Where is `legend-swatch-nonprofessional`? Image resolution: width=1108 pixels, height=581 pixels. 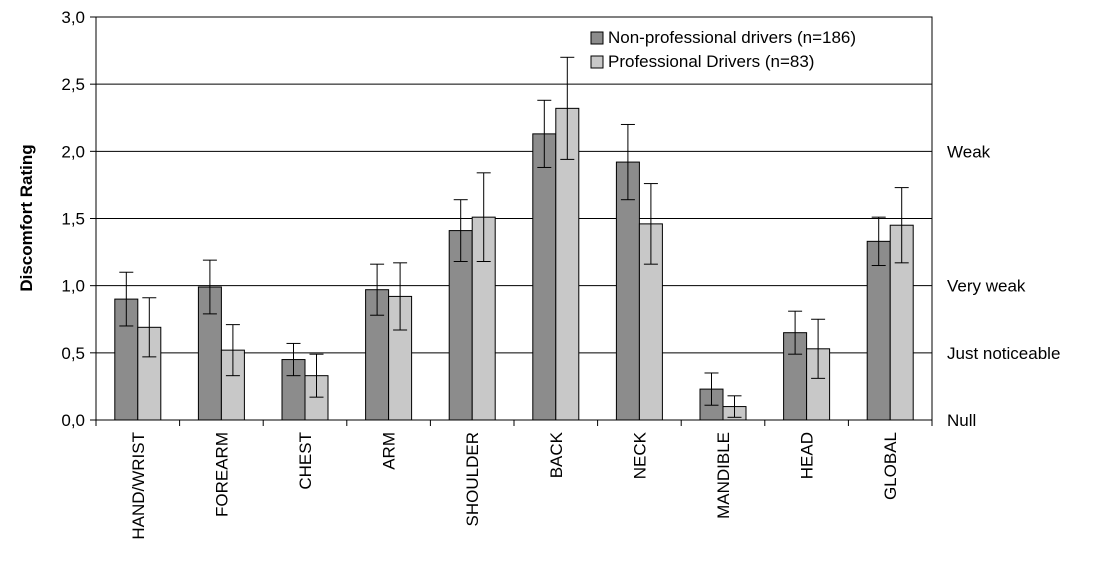 legend-swatch-nonprofessional is located at coordinates (597, 38).